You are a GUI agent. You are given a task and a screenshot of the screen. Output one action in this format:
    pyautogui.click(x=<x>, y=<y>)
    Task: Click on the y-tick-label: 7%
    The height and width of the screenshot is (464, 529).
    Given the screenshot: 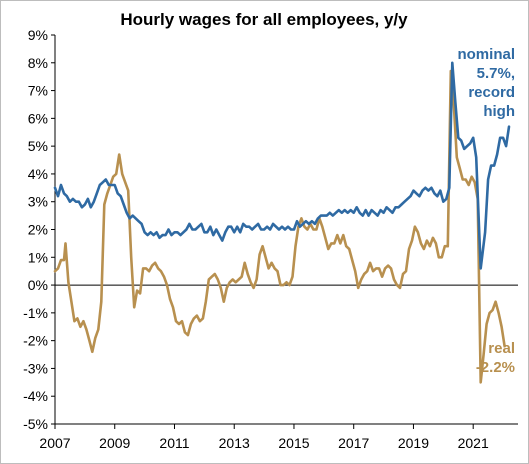 What is the action you would take?
    pyautogui.click(x=38, y=91)
    